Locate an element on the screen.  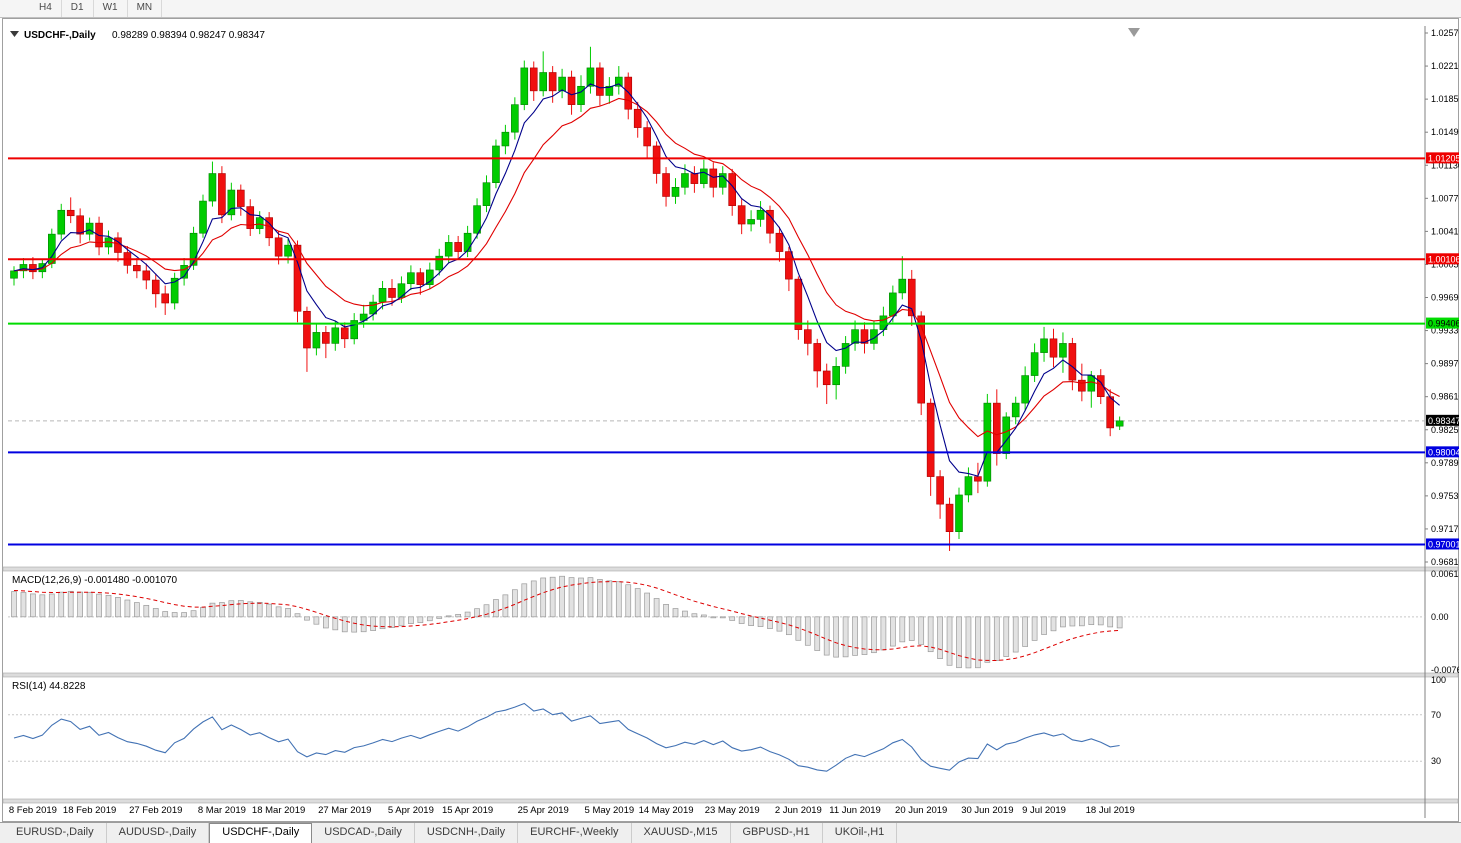
macd-axis-tick-label: 0.00 is located at coordinates (1440, 617).